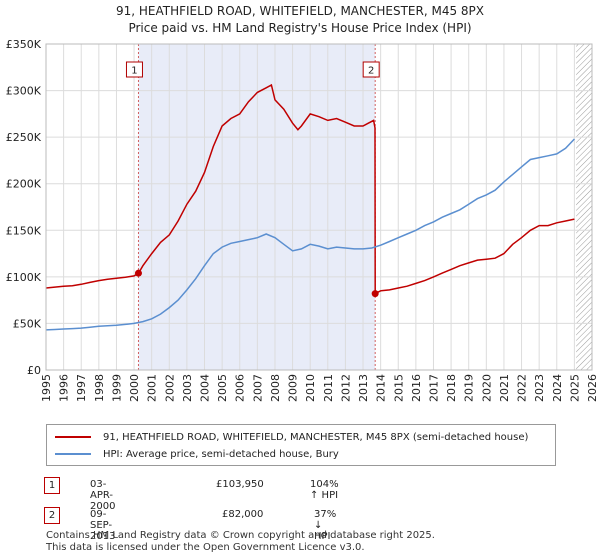 The width and height of the screenshot is (600, 560). I want to click on sale-marker-1: 1, so click(52, 485).